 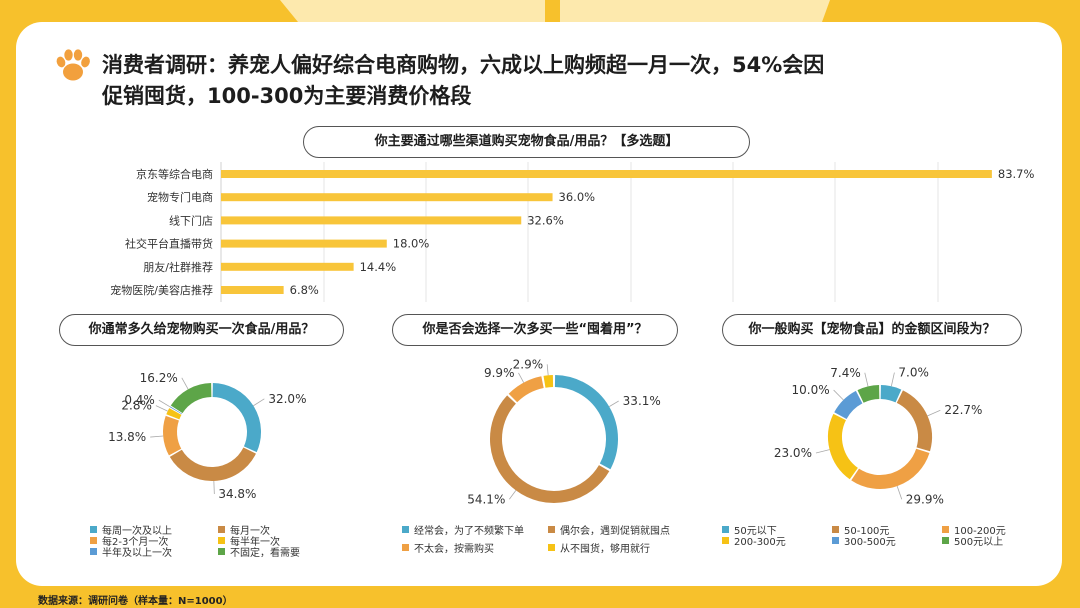 I want to click on legend-item: 经常会，为了不频繁下单, so click(x=463, y=529).